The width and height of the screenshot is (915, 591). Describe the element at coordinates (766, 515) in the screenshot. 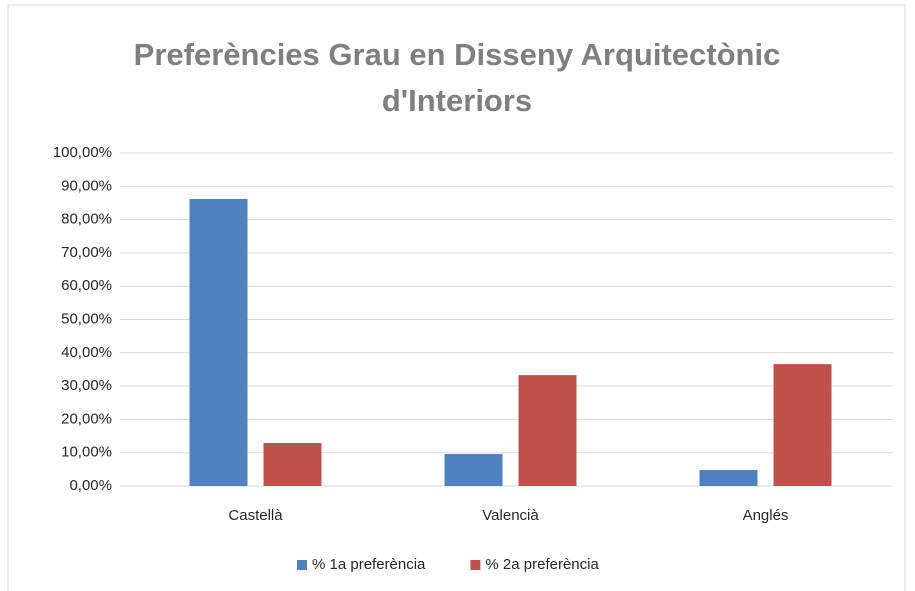

I see `x-tick-label: Anglés` at that location.